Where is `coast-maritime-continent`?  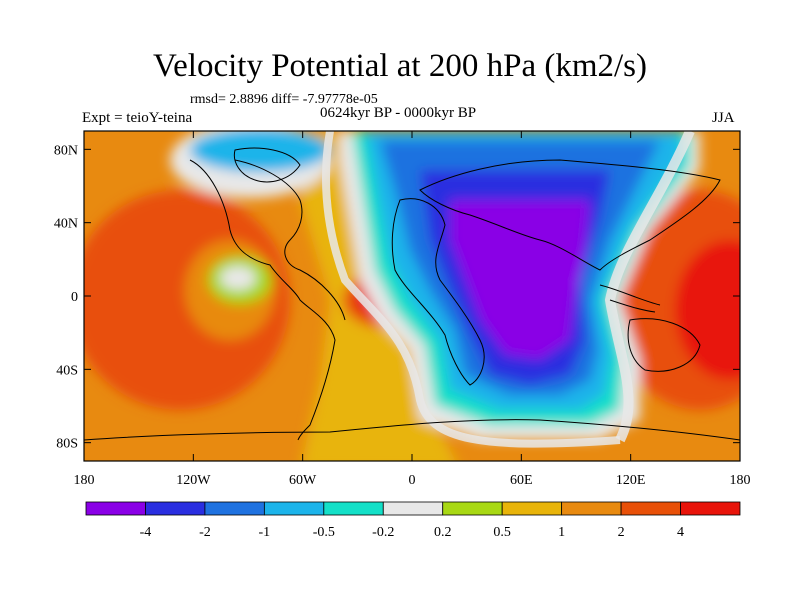 coast-maritime-continent is located at coordinates (630, 298).